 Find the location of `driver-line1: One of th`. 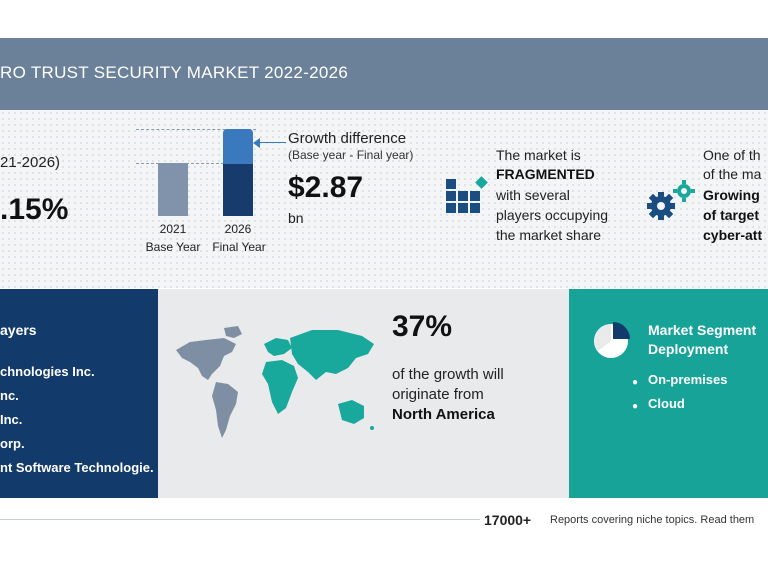

driver-line1: One of th is located at coordinates (732, 155).